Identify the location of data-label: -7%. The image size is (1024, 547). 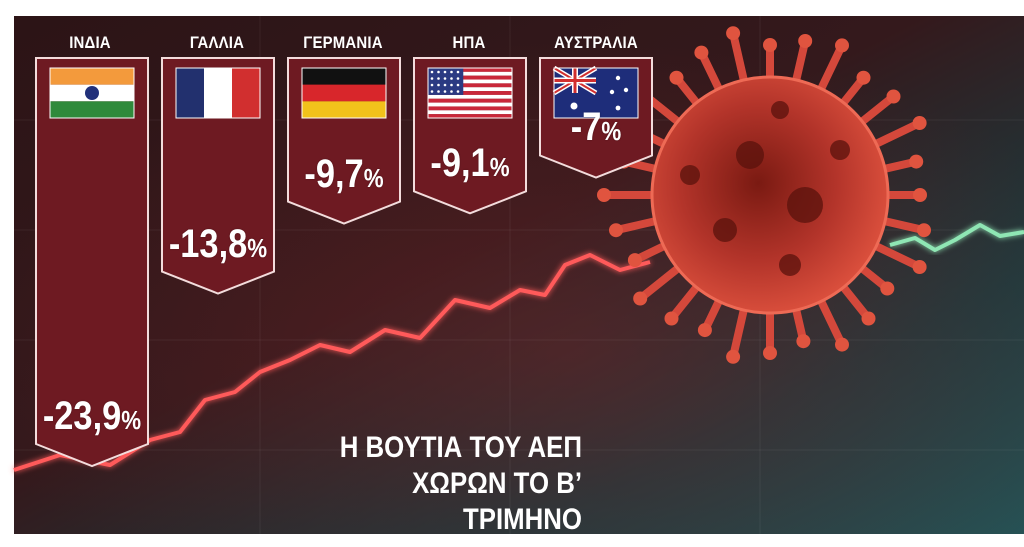
(595, 129).